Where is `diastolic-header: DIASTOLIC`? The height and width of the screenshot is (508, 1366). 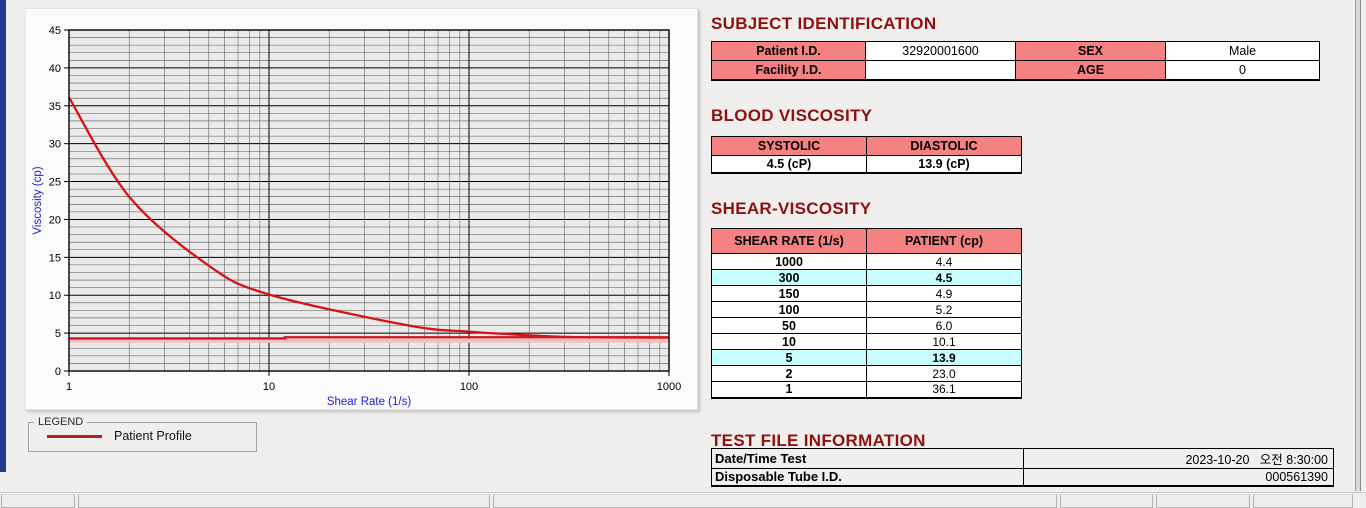 diastolic-header: DIASTOLIC is located at coordinates (944, 146).